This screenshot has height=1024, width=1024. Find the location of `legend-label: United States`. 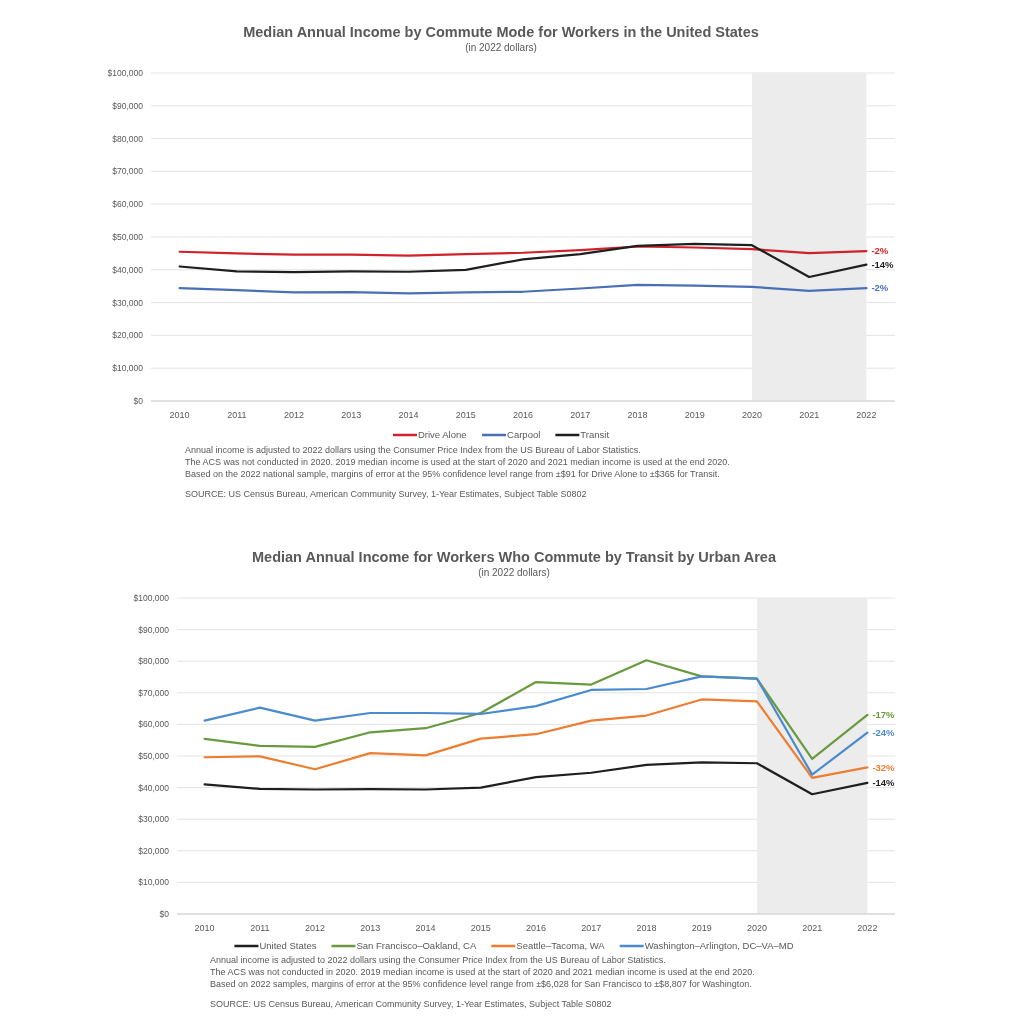

legend-label: United States is located at coordinates (288, 946).